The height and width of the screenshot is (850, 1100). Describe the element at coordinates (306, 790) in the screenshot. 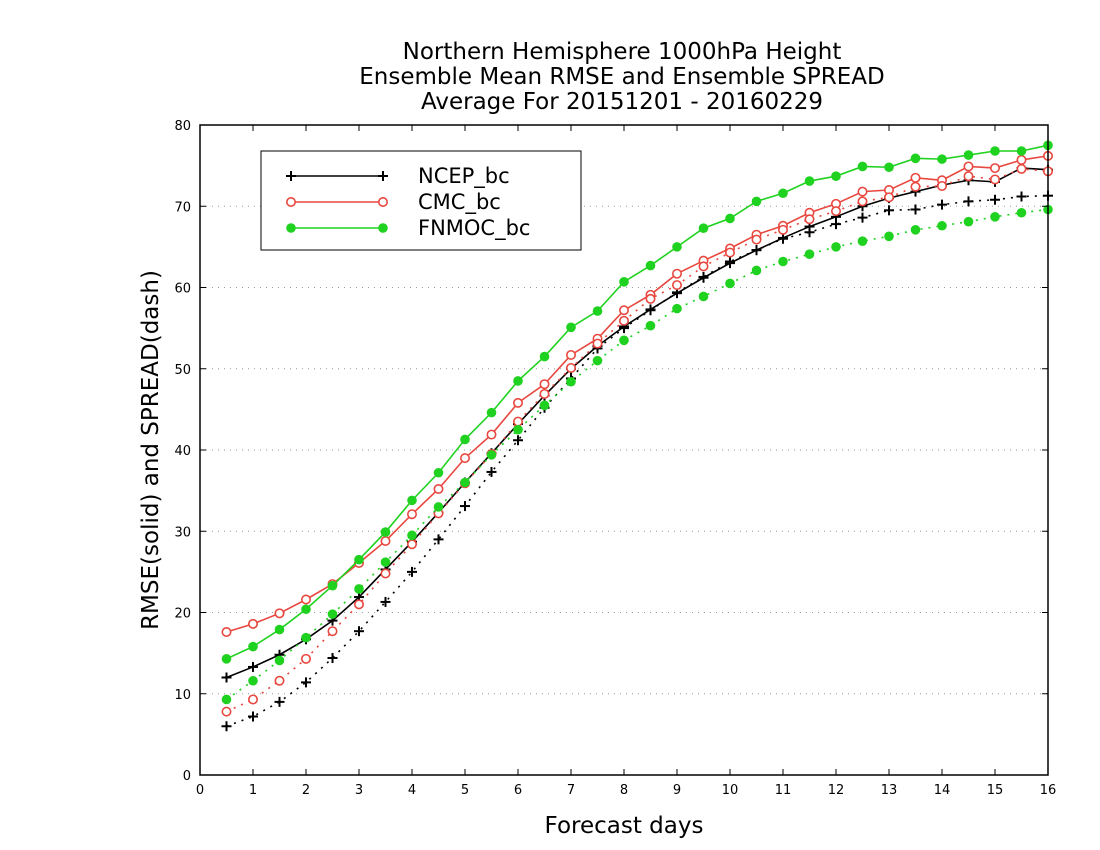

I see `x-tick-label: 2` at that location.